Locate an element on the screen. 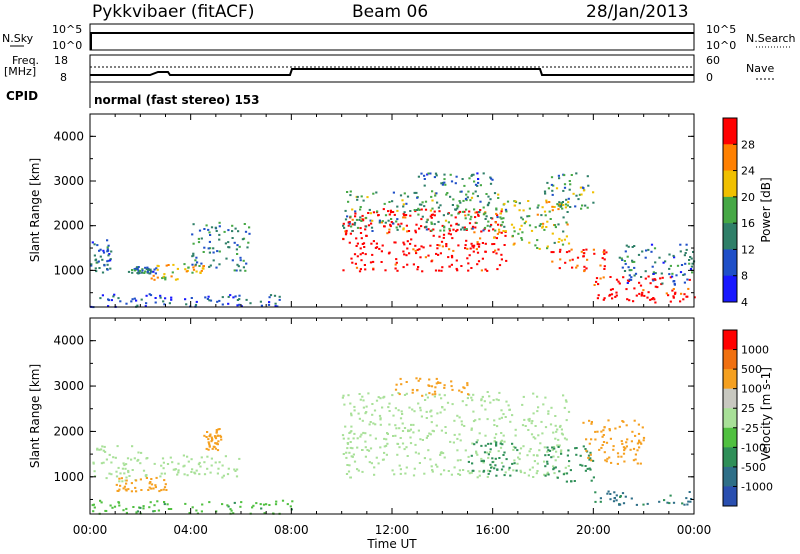  power-ylabel: Slant Range [km] is located at coordinates (35, 210).